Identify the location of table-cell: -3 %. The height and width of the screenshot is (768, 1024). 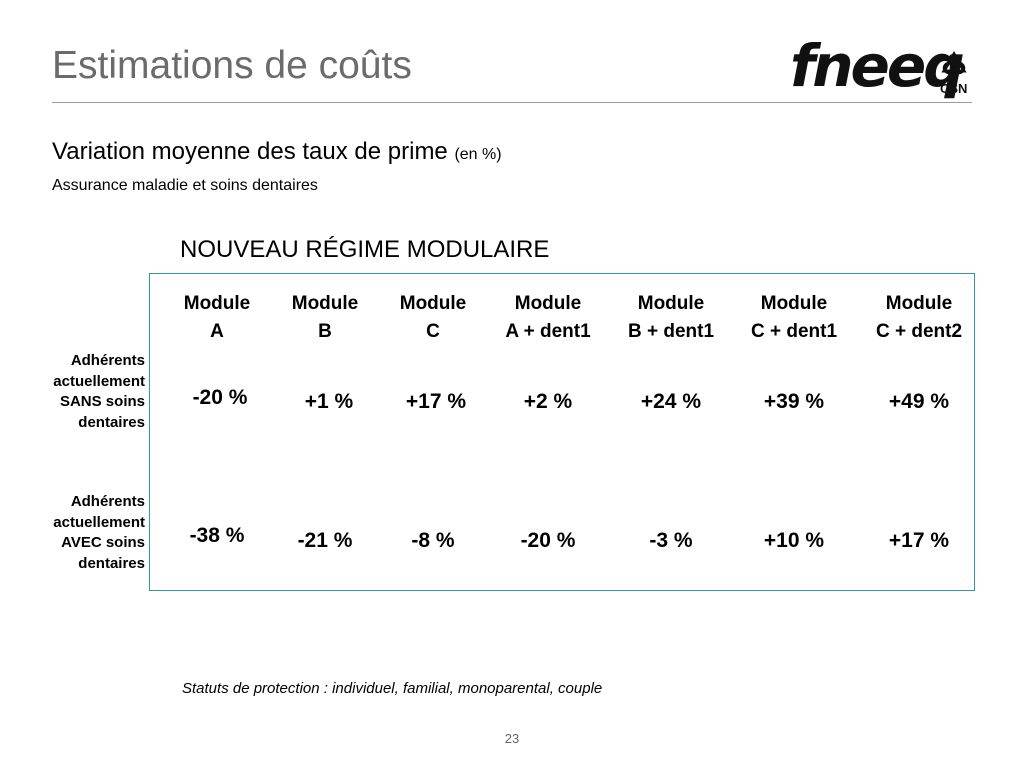
(671, 540).